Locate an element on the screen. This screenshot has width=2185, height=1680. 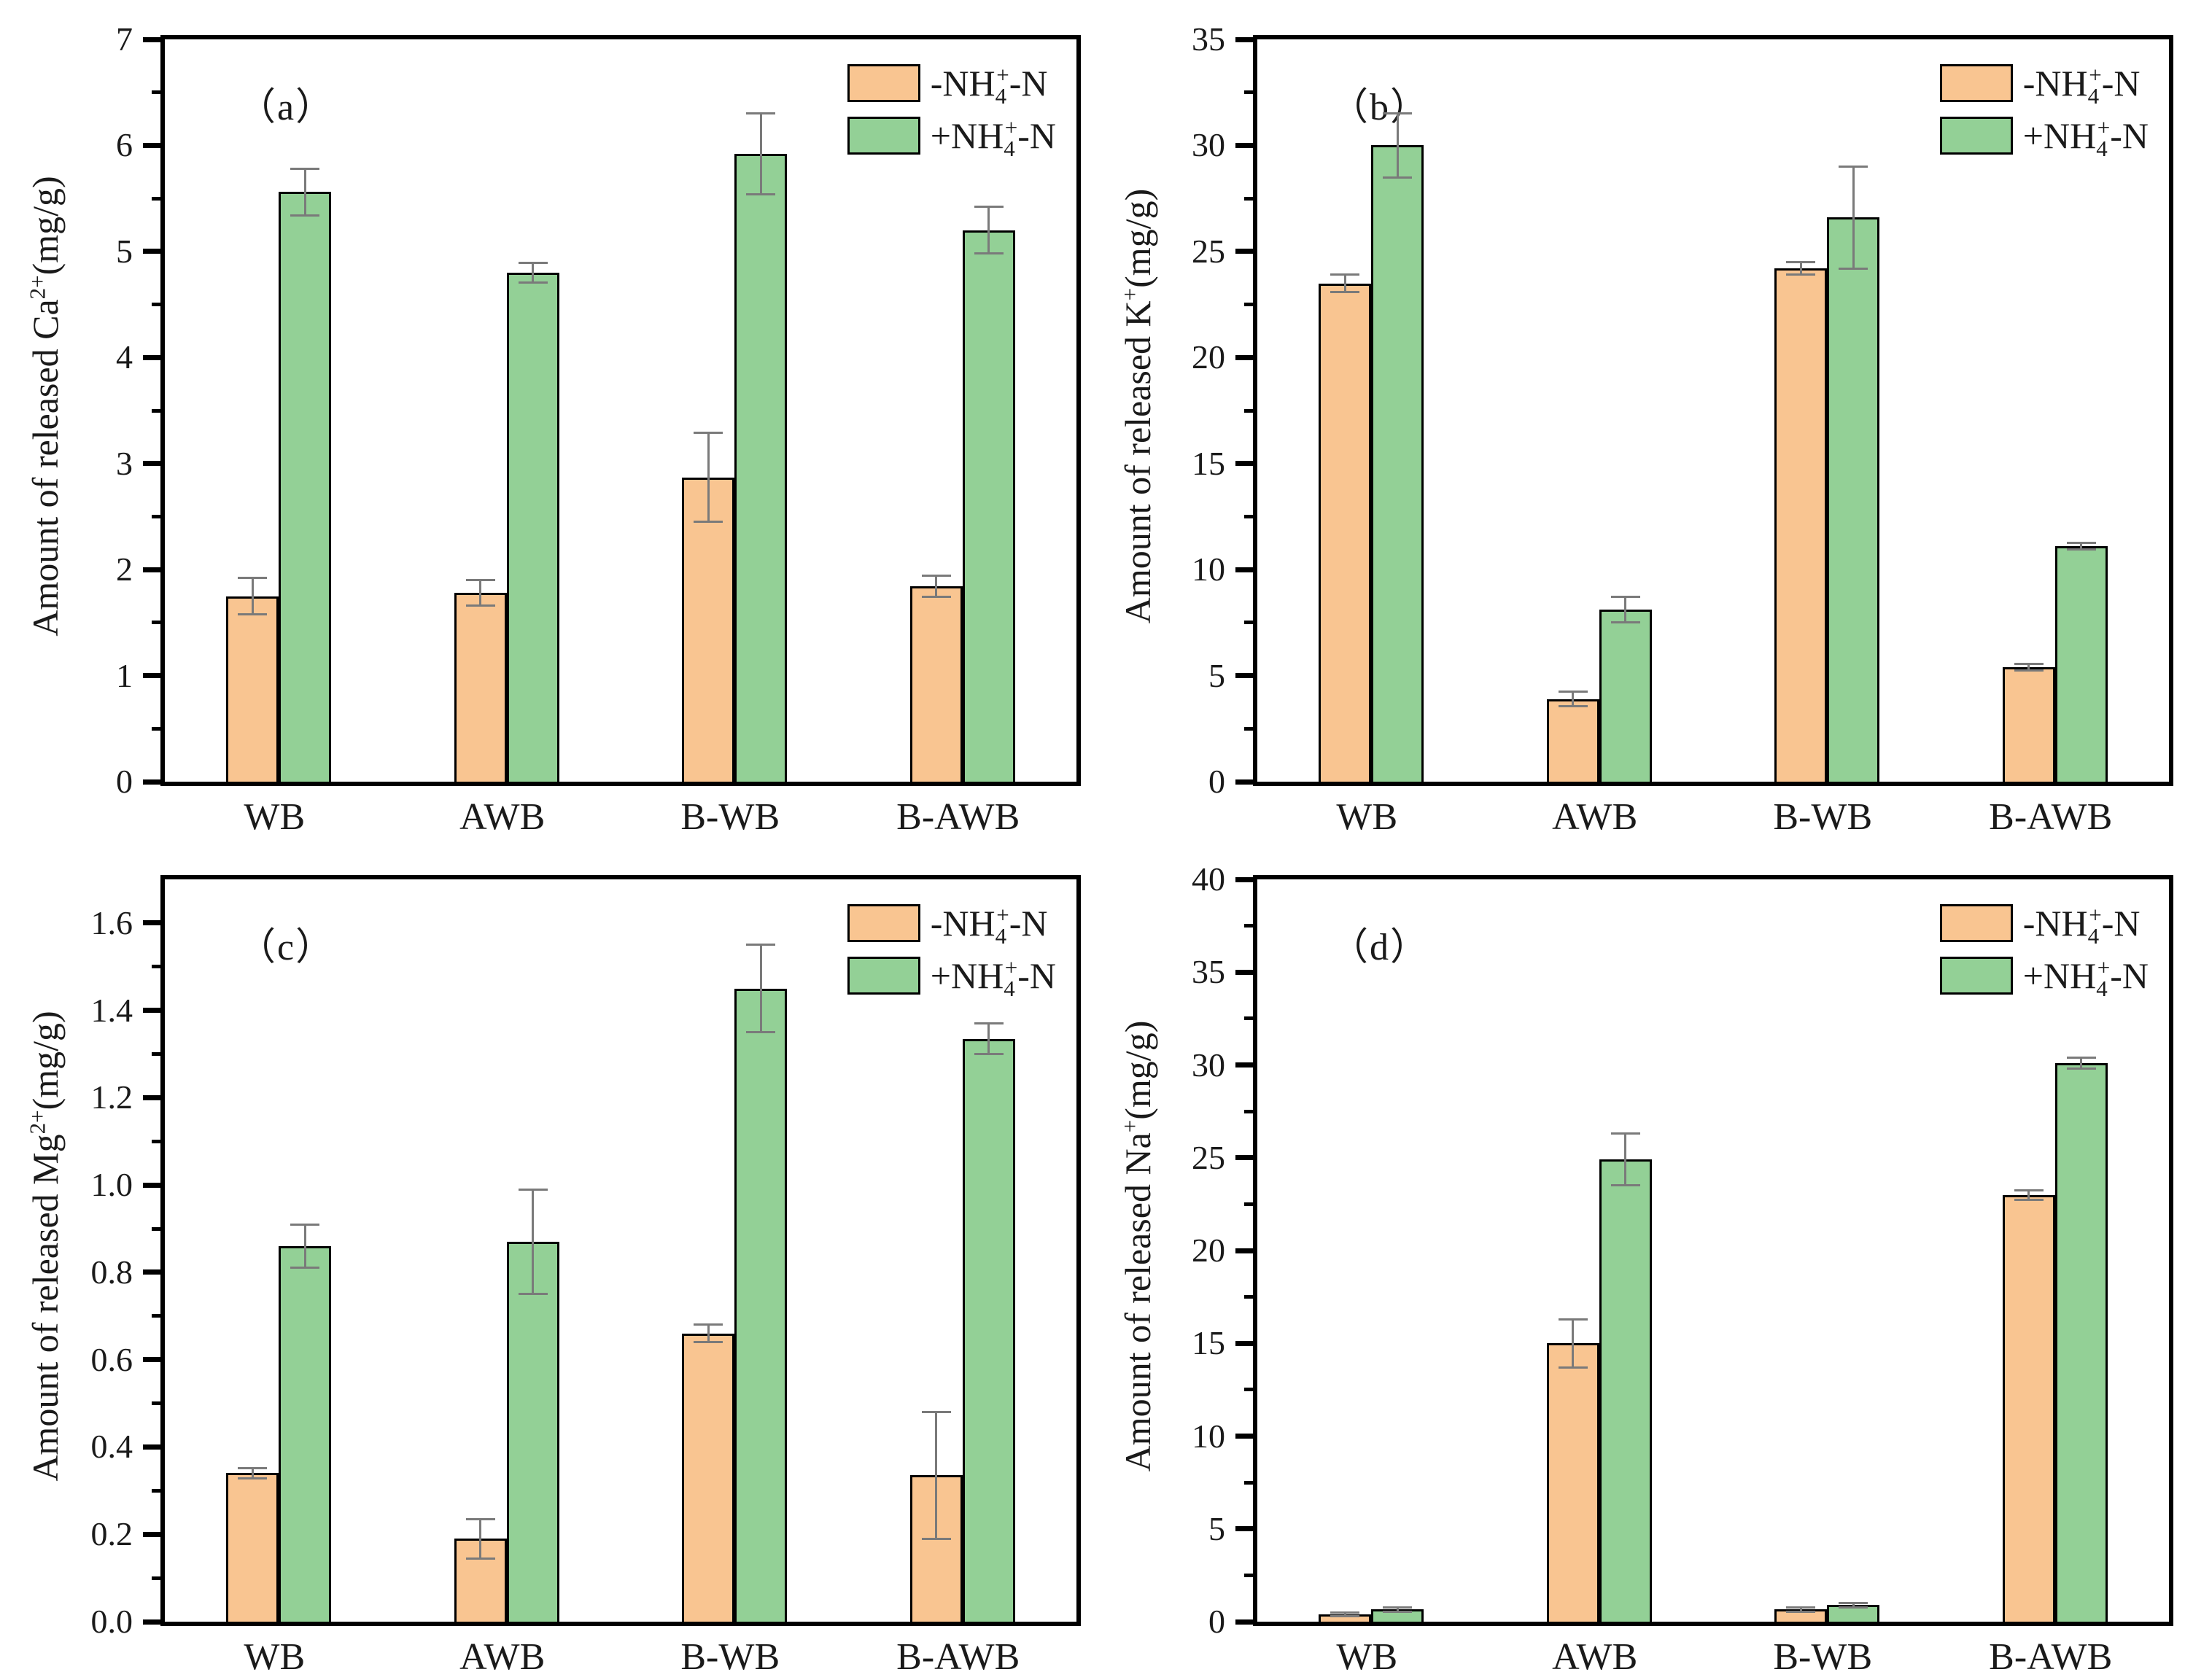
legend-item-minus-nh4: -NH4+-N is located at coordinates (2044, 84).